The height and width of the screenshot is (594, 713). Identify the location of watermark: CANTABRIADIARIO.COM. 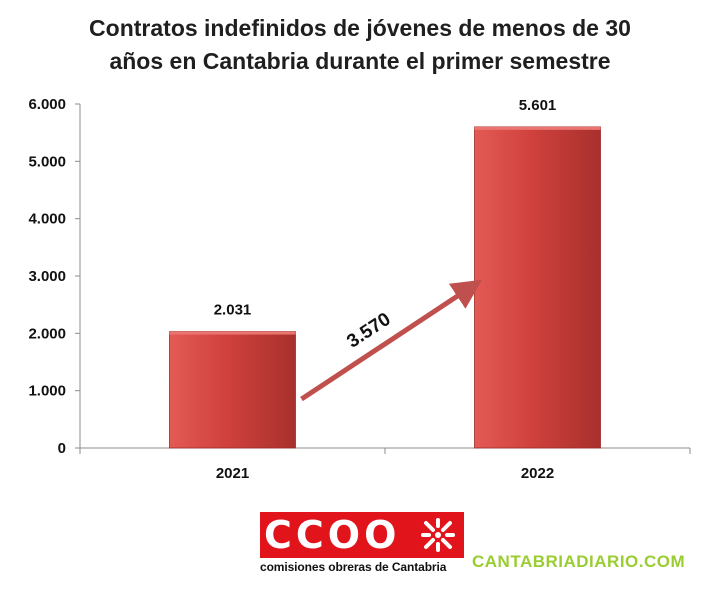
(579, 561).